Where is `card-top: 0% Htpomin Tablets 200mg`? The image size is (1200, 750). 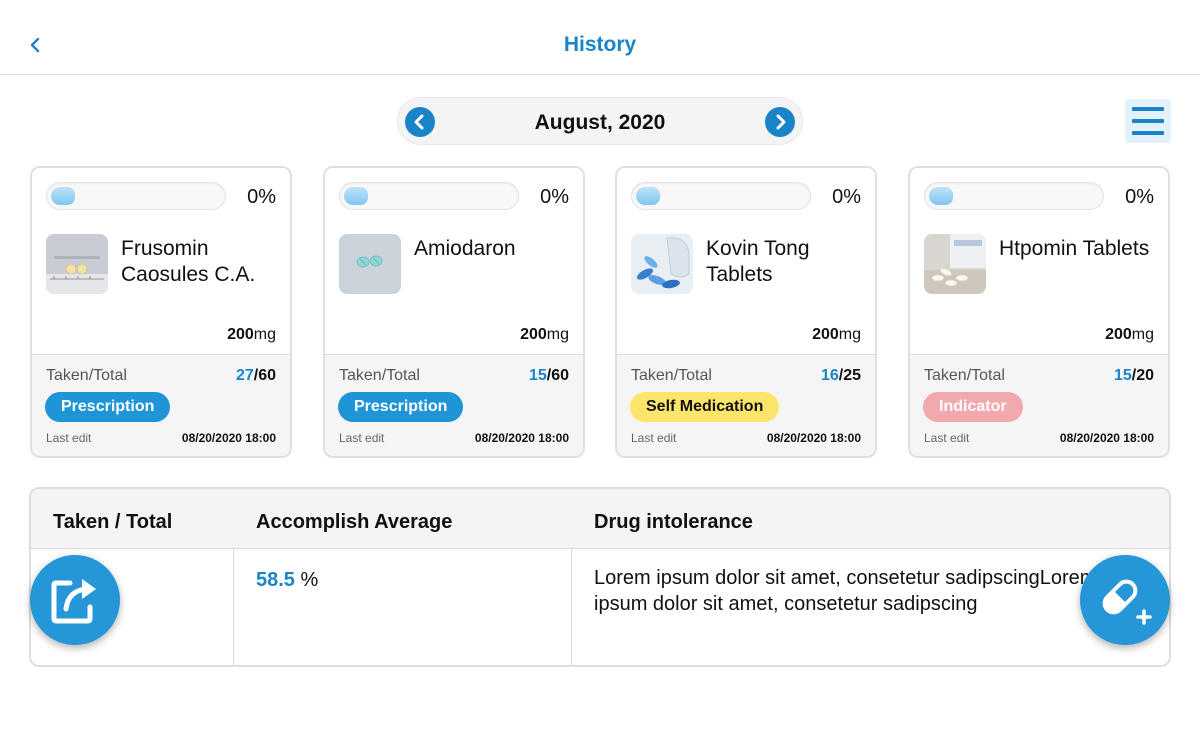
card-top: 0% Htpomin Tablets 200mg is located at coordinates (1039, 261).